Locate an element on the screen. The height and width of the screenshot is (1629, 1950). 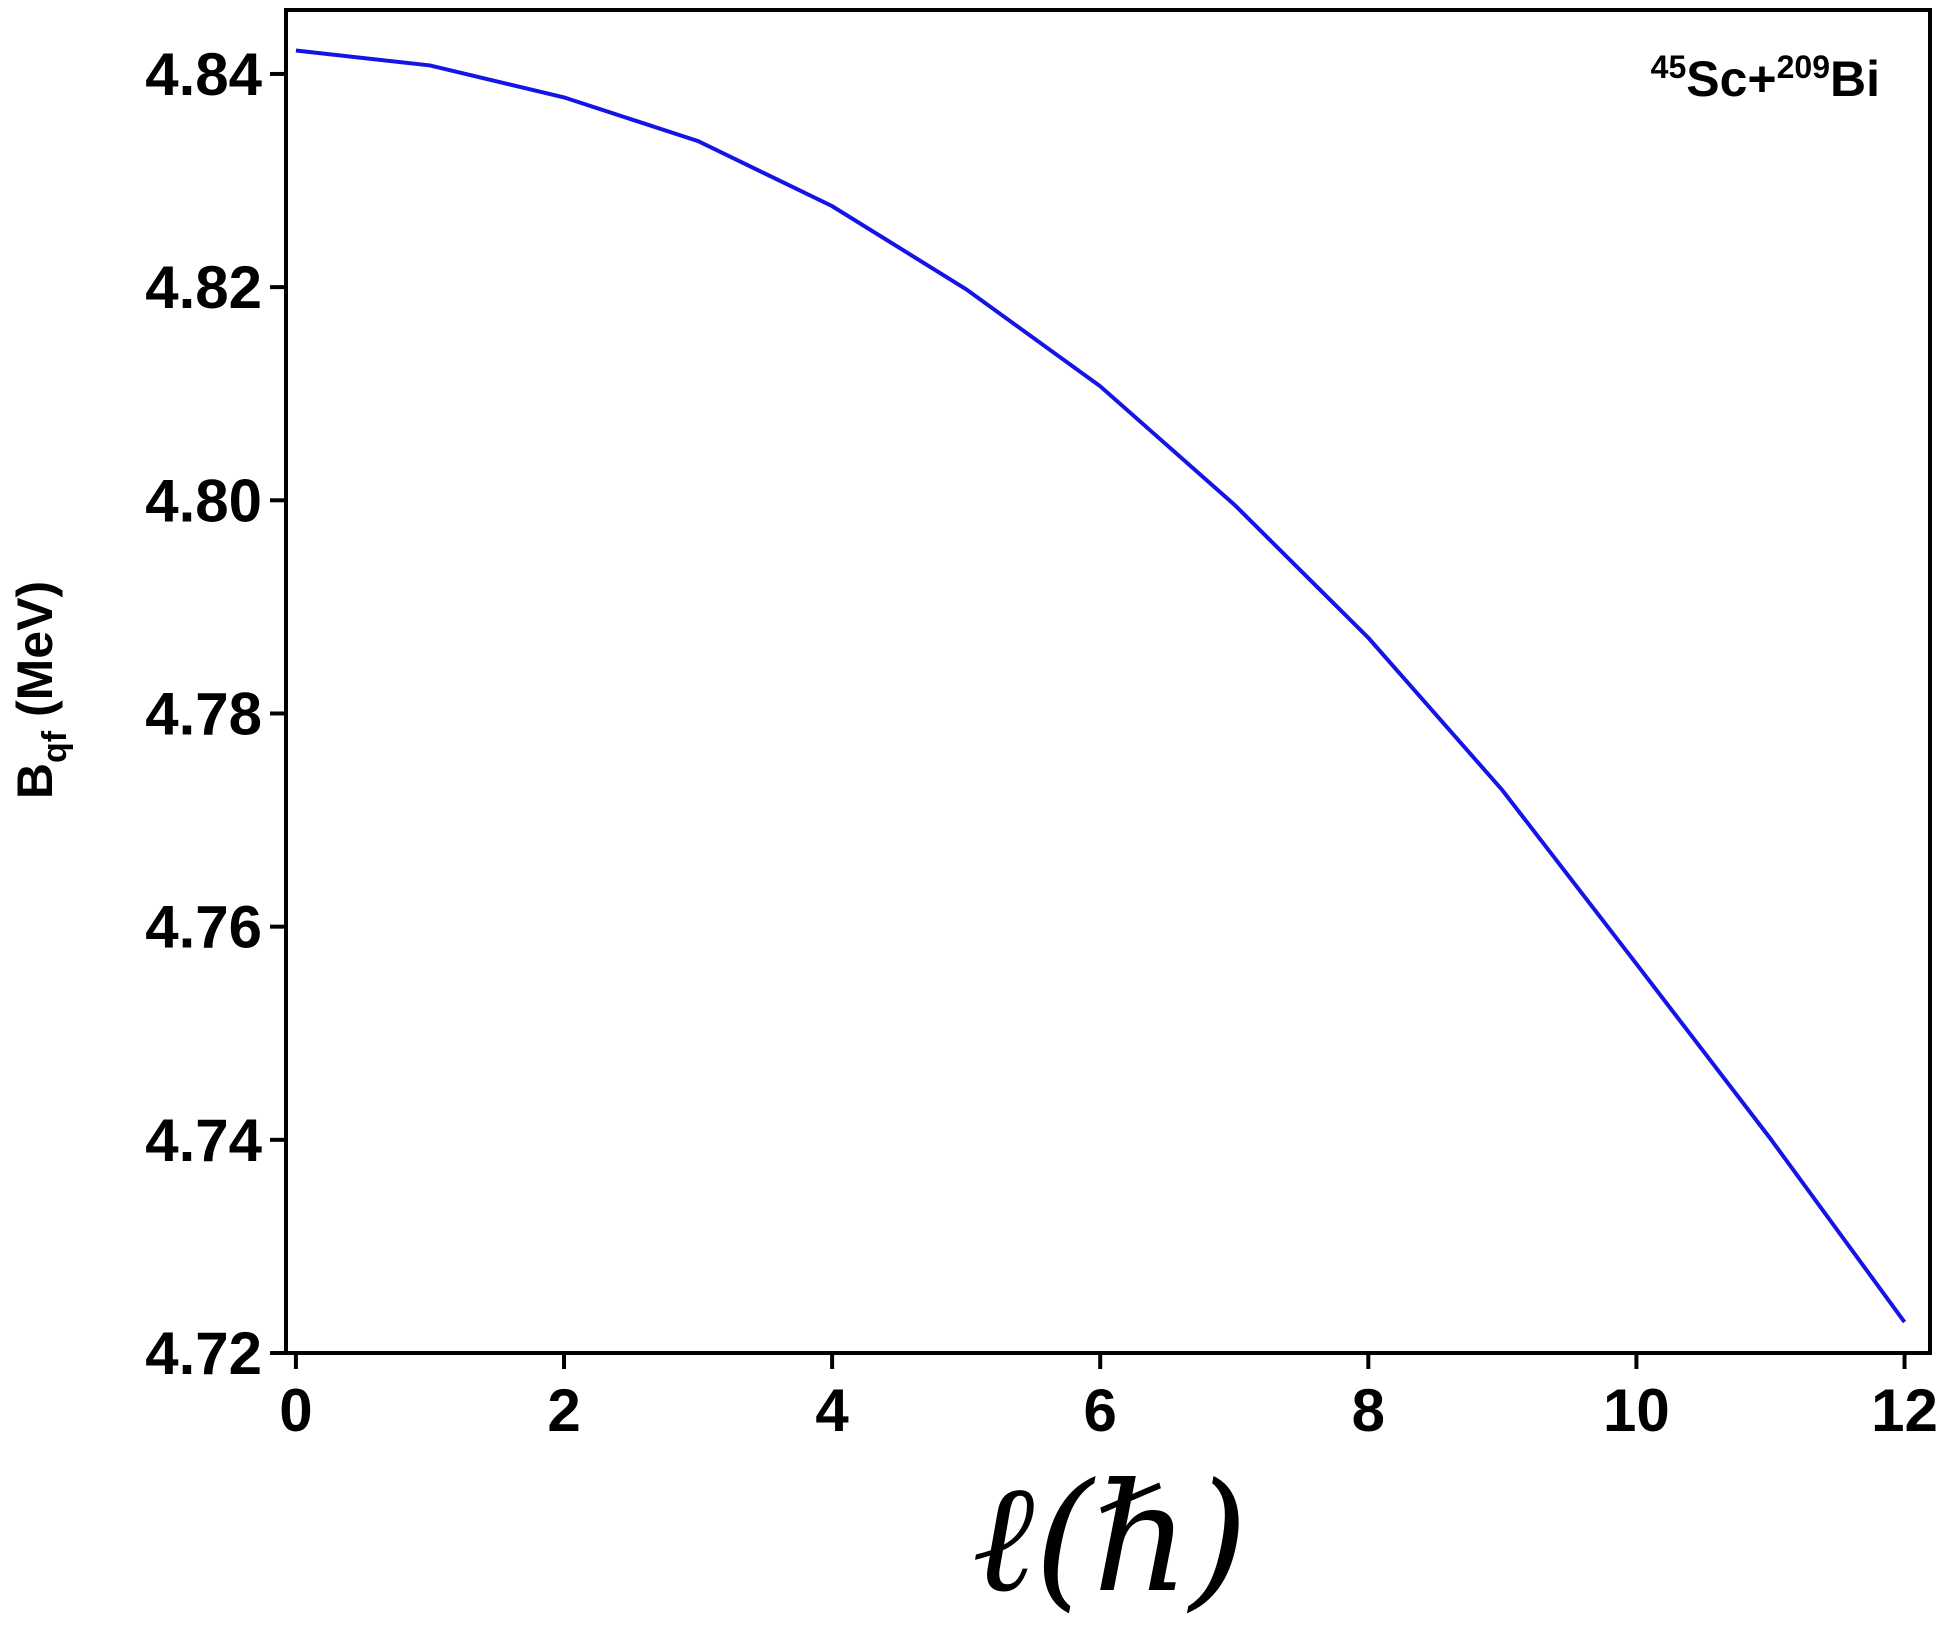
x-tick-label: 8 is located at coordinates (1368, 1410).